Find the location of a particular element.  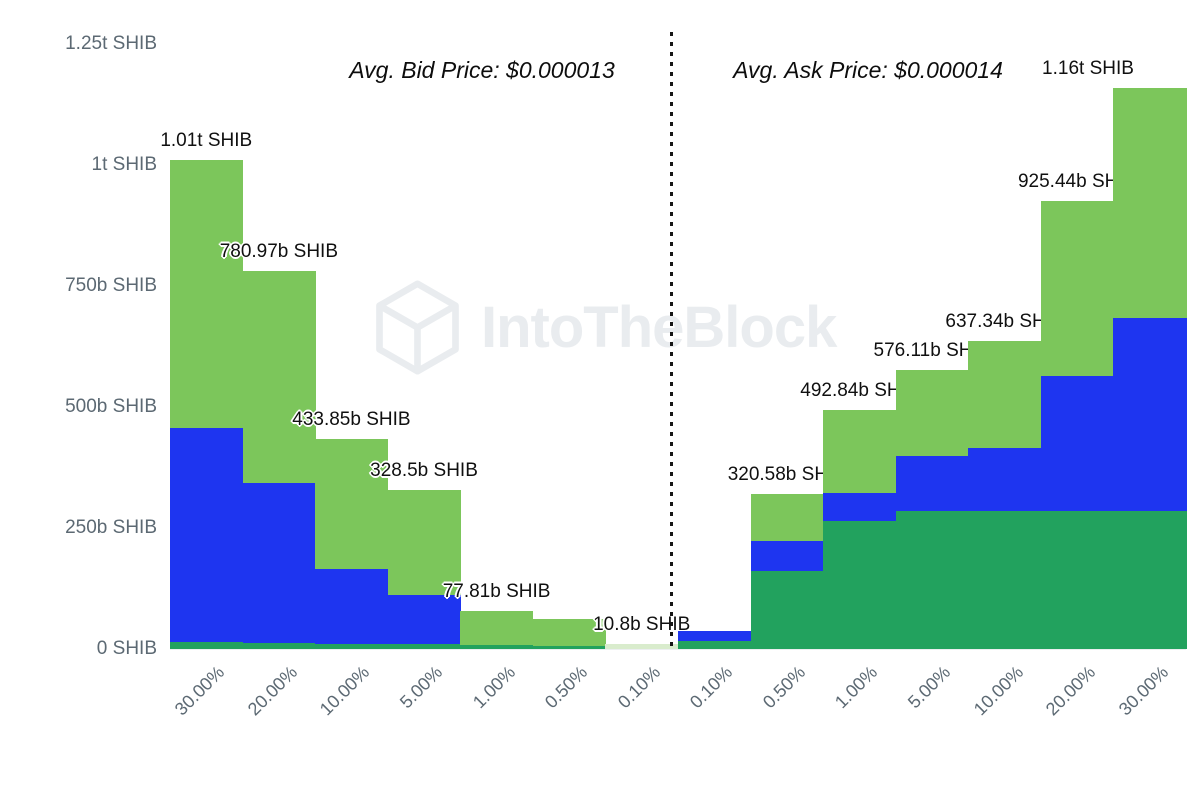

bar-value-label: 576.11b SHIB is located at coordinates (932, 351).